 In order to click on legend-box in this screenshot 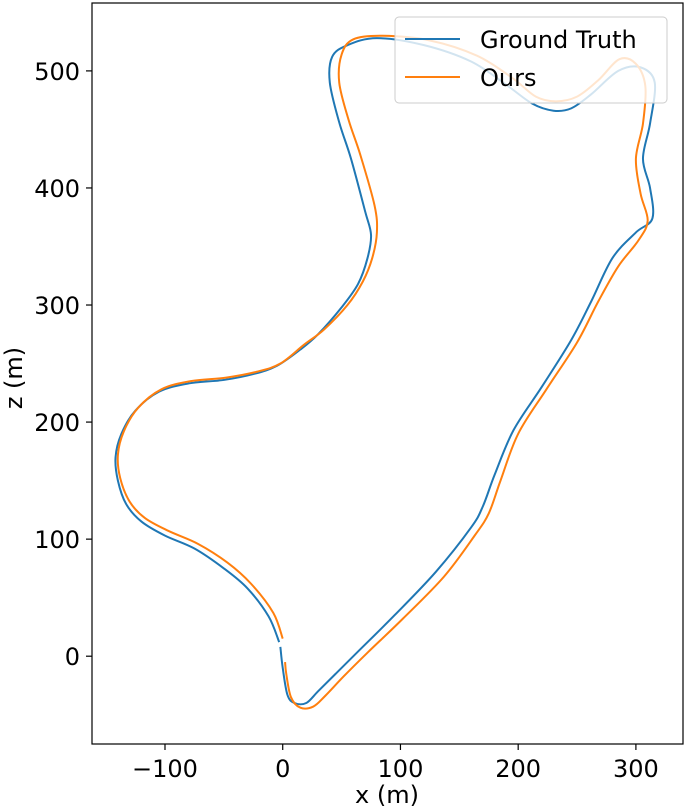, I will do `click(531, 60)`.